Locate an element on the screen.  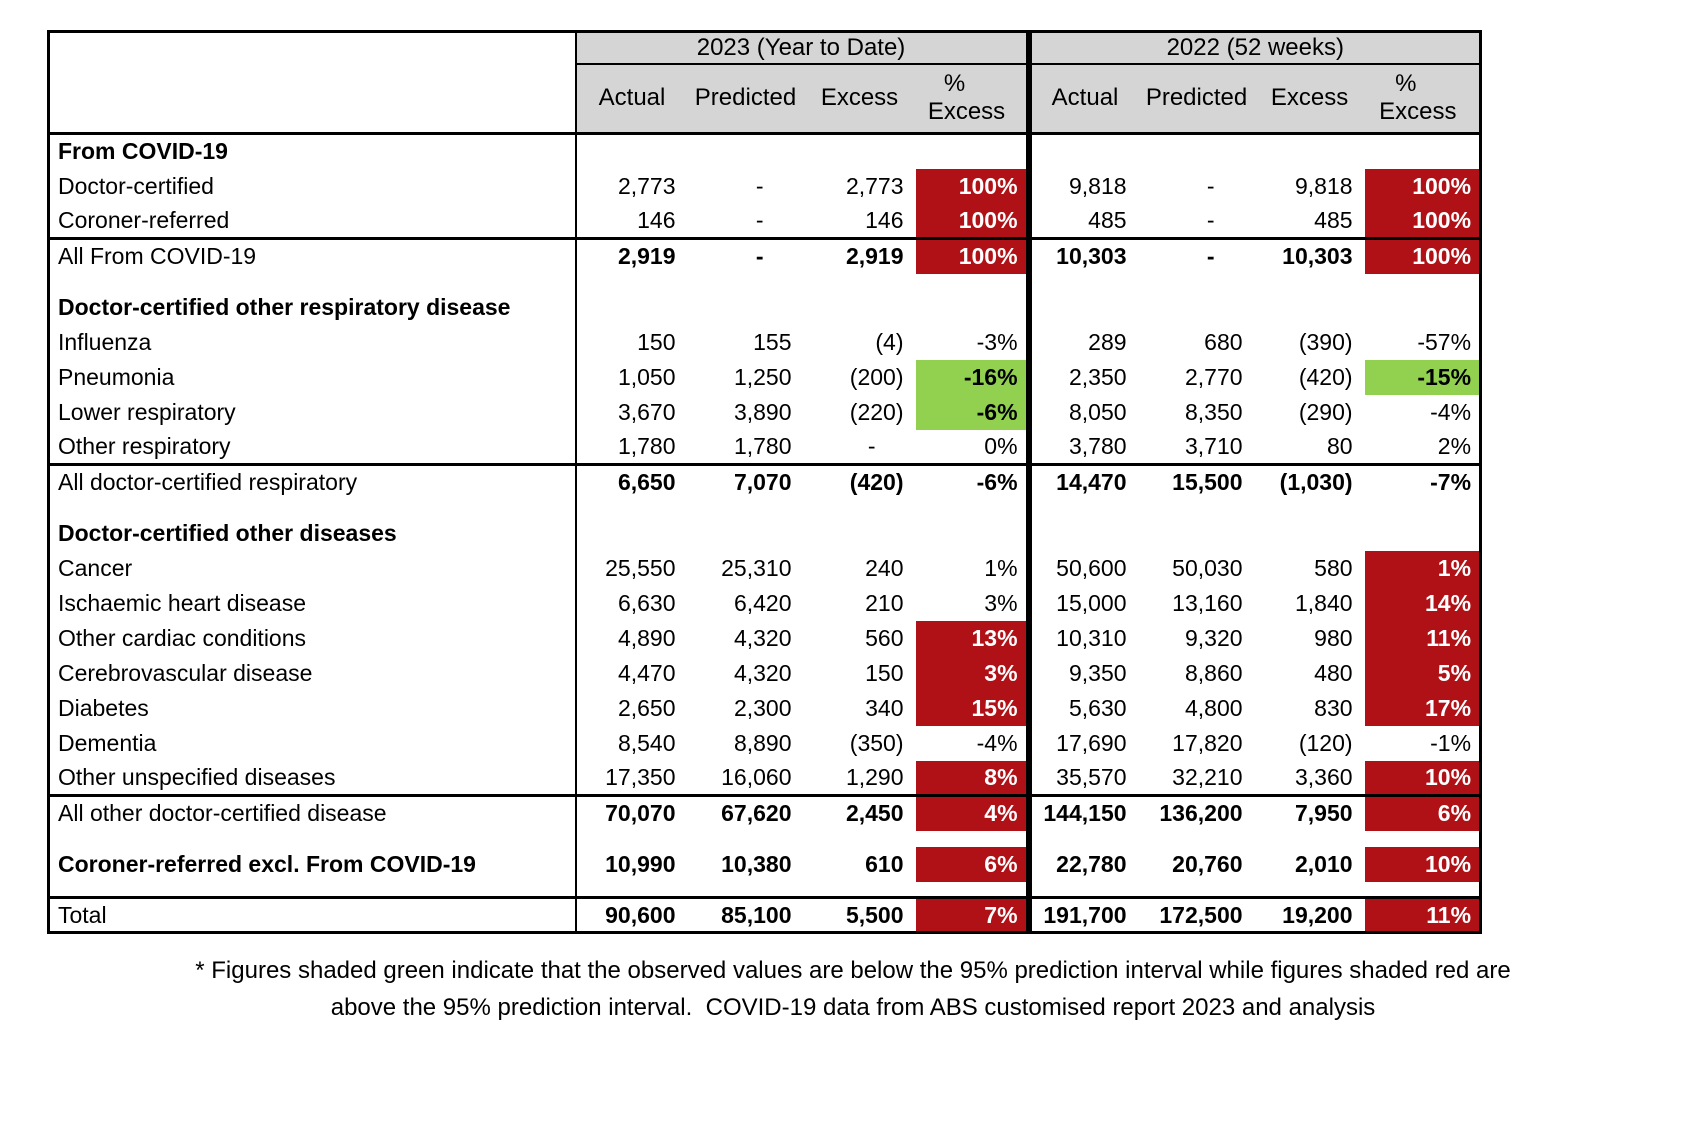
row-label: Coroner-referred excl. From COVID-19 is located at coordinates (312, 864).